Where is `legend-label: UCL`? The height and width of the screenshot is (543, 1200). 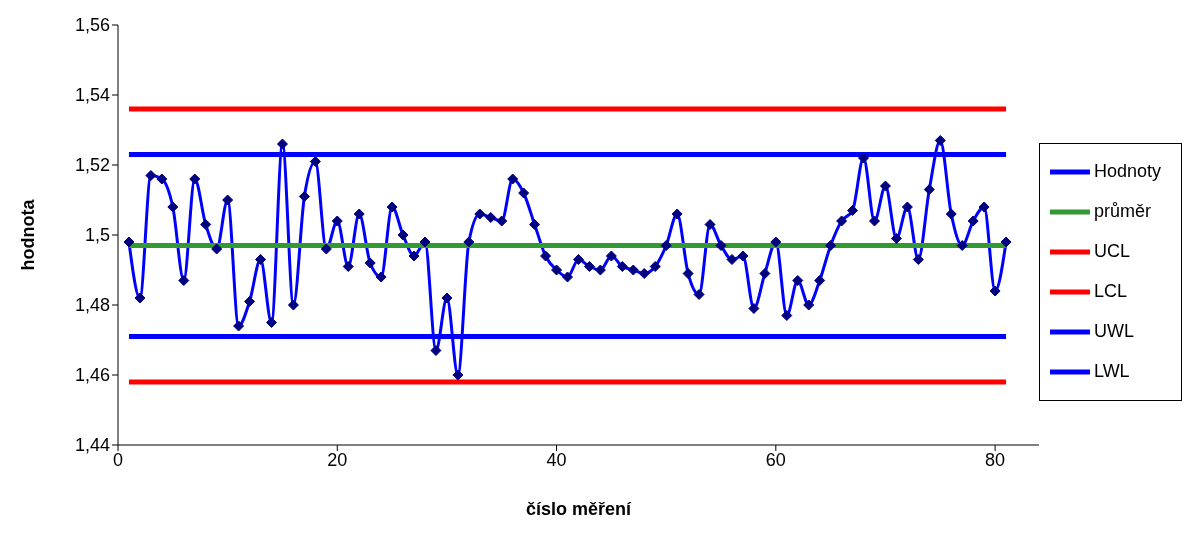 legend-label: UCL is located at coordinates (1111, 250).